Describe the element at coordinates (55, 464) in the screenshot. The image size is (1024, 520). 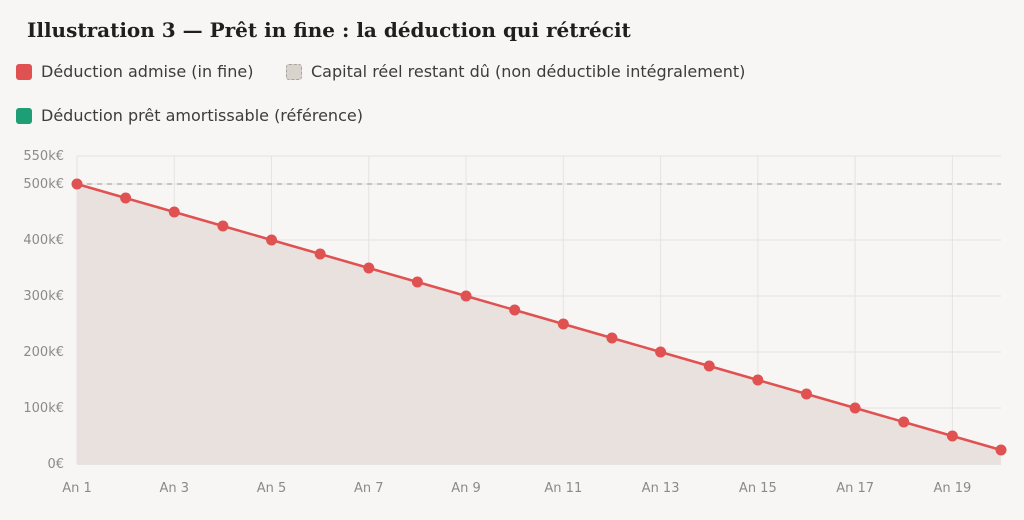
I see `y-tick-label: 0€` at that location.